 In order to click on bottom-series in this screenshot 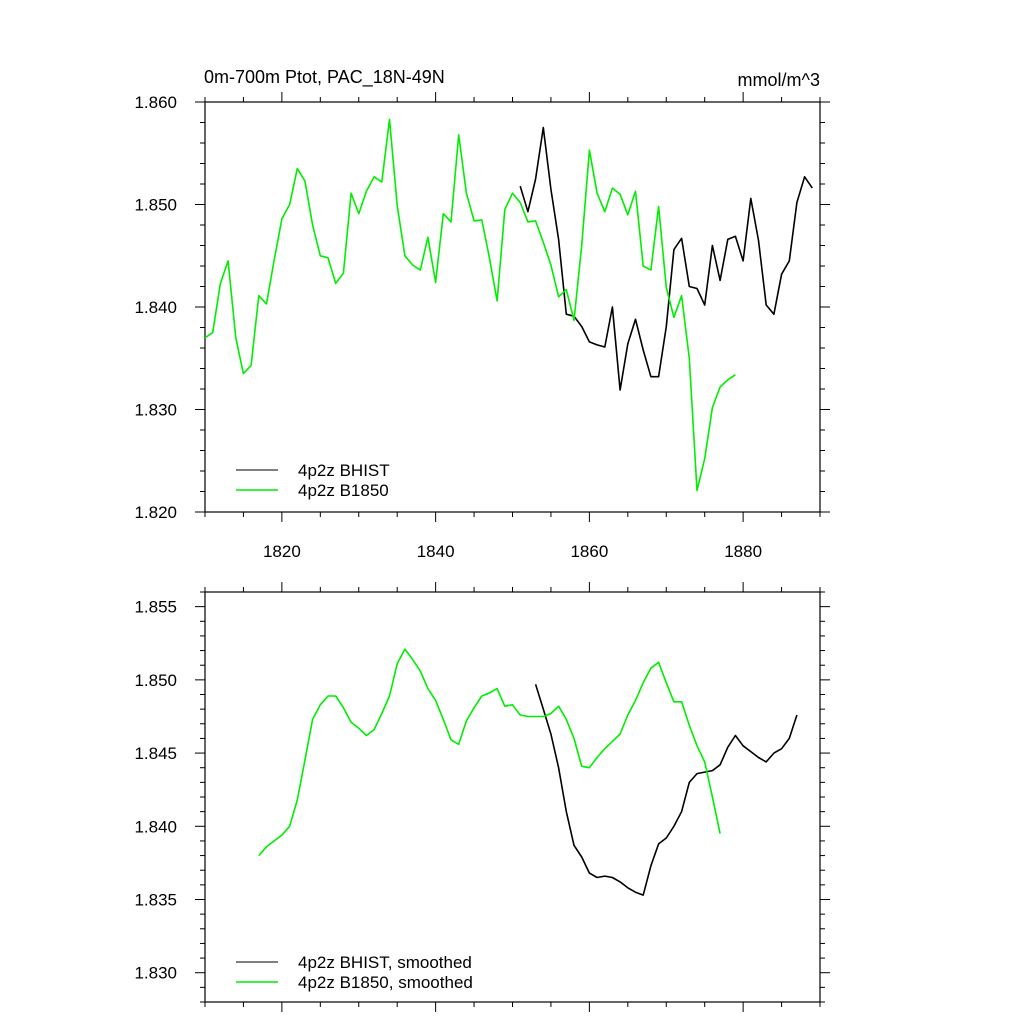, I will do `click(528, 772)`.